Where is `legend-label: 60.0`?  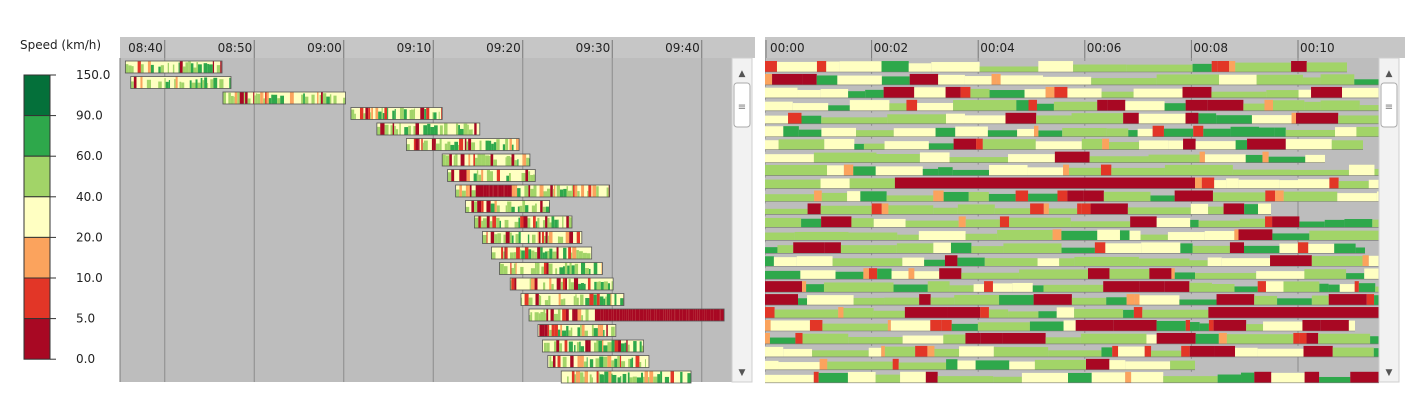 legend-label: 60.0 is located at coordinates (89, 156).